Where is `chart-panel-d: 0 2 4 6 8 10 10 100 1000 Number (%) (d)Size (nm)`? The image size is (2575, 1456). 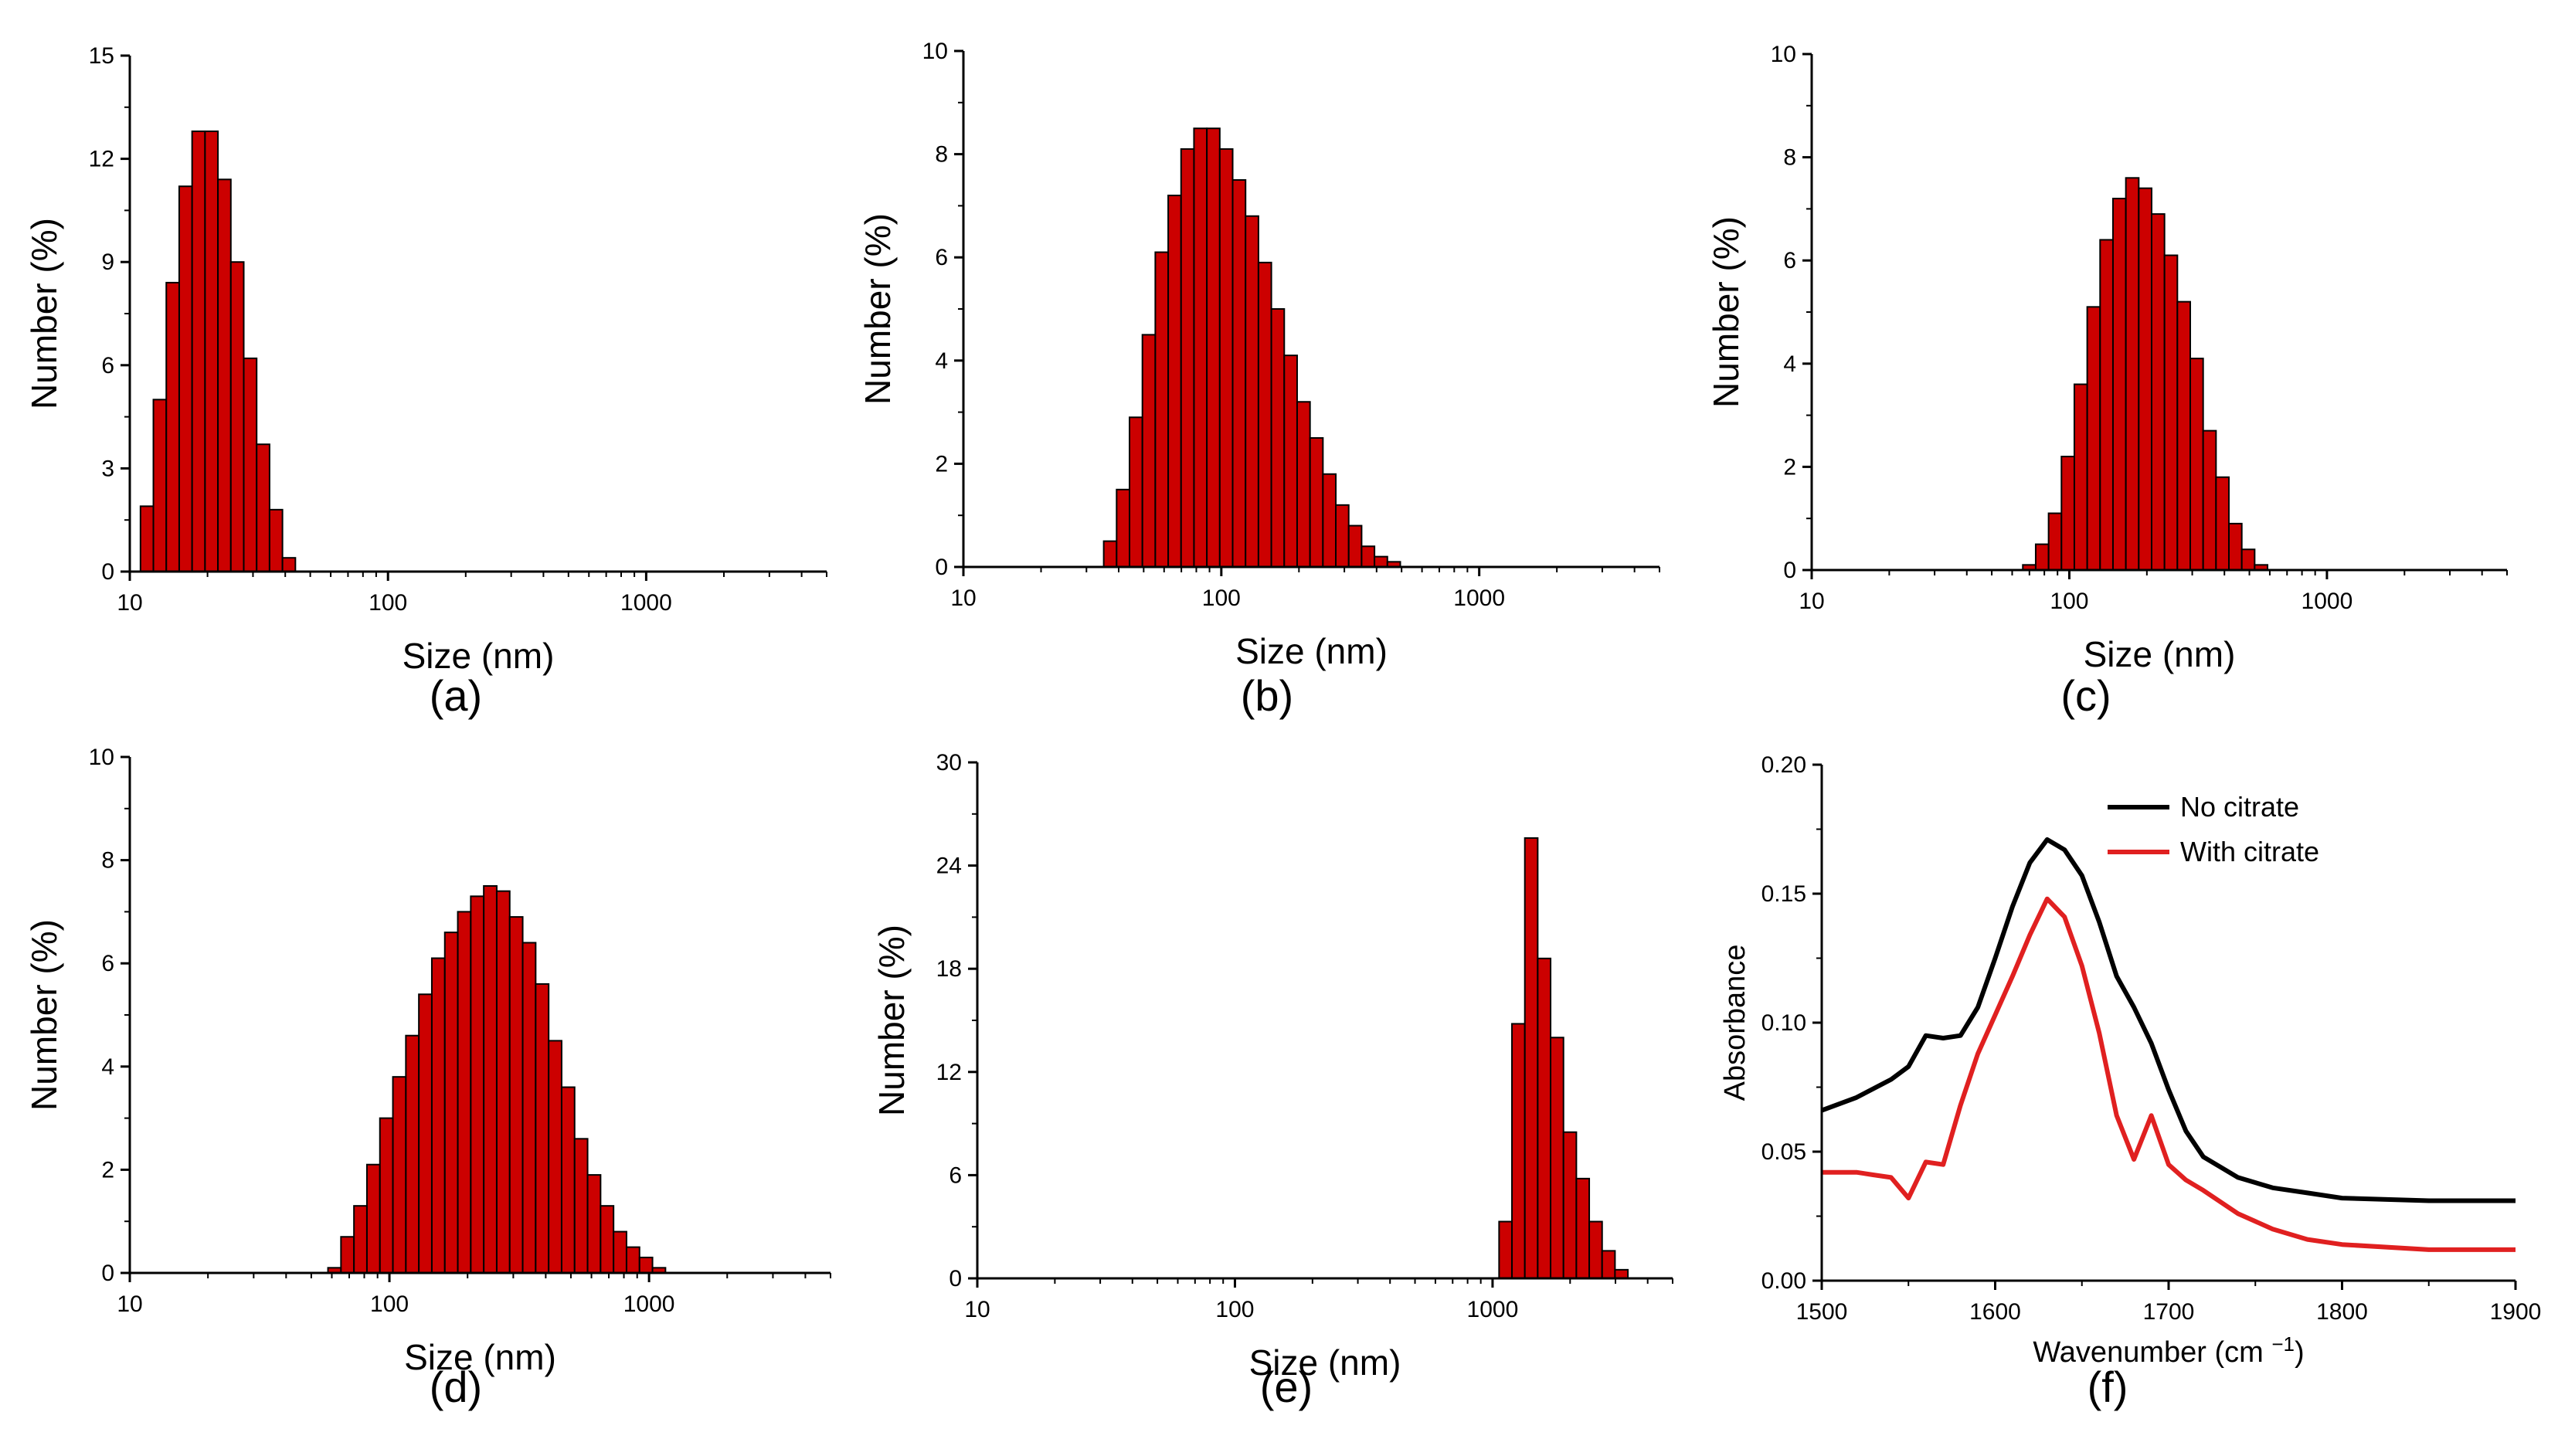
chart-panel-d: 0 2 4 6 8 10 10 100 1000 Number (%) (d)Size (nm) is located at coordinates (427, 1078).